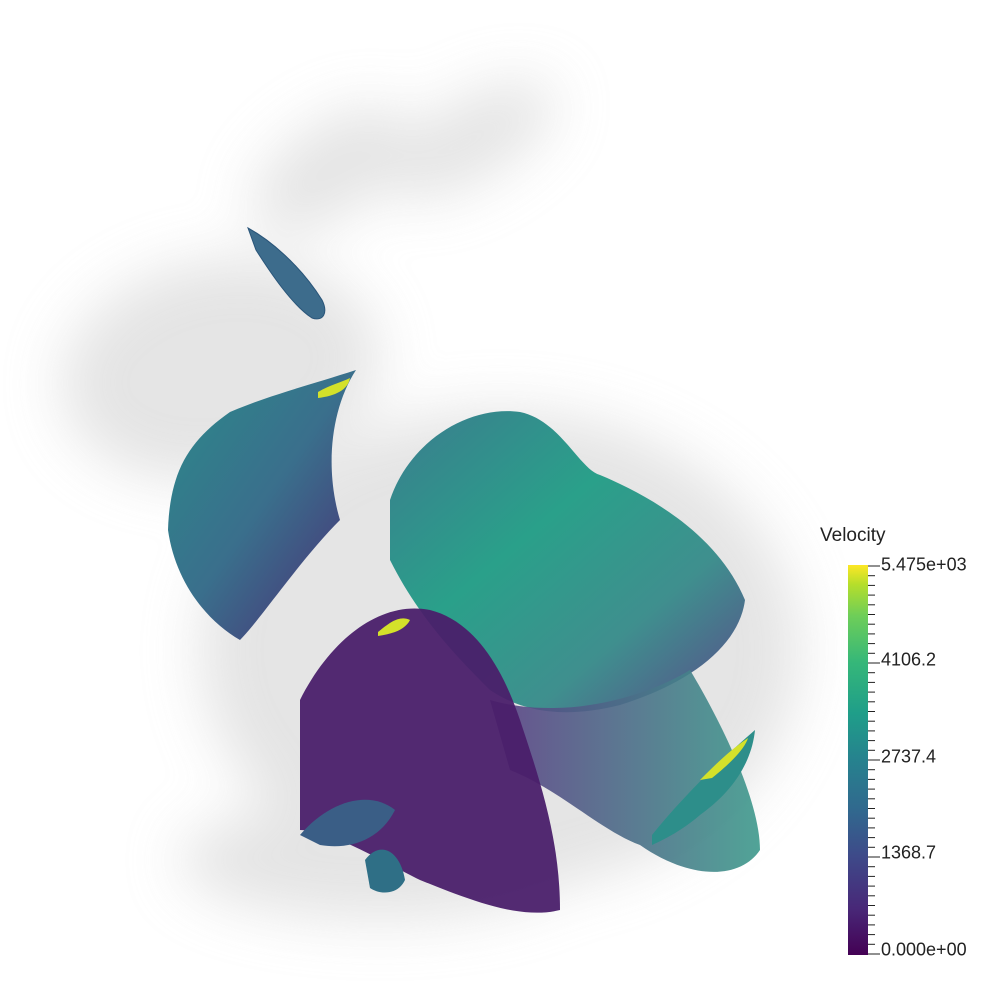 The height and width of the screenshot is (1000, 1000). I want to click on upper-right-petal, so click(567, 562).